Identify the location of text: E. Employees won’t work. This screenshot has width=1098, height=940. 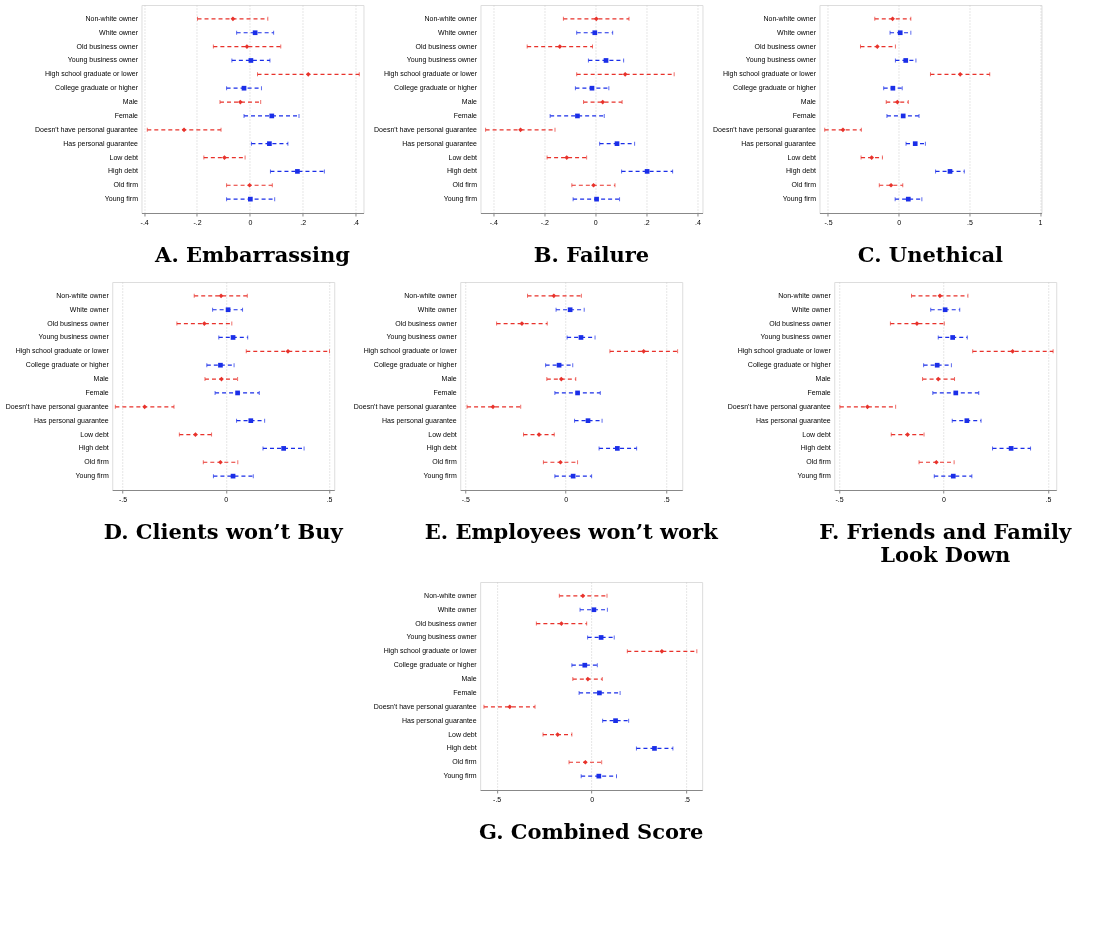
(571, 531).